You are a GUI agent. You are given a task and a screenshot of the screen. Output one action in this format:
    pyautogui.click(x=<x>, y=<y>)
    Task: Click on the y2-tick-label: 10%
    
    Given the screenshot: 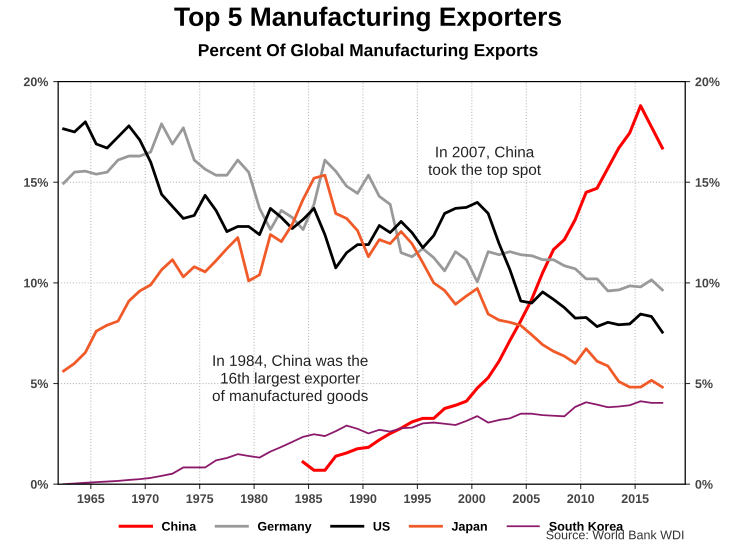 What is the action you would take?
    pyautogui.click(x=708, y=283)
    